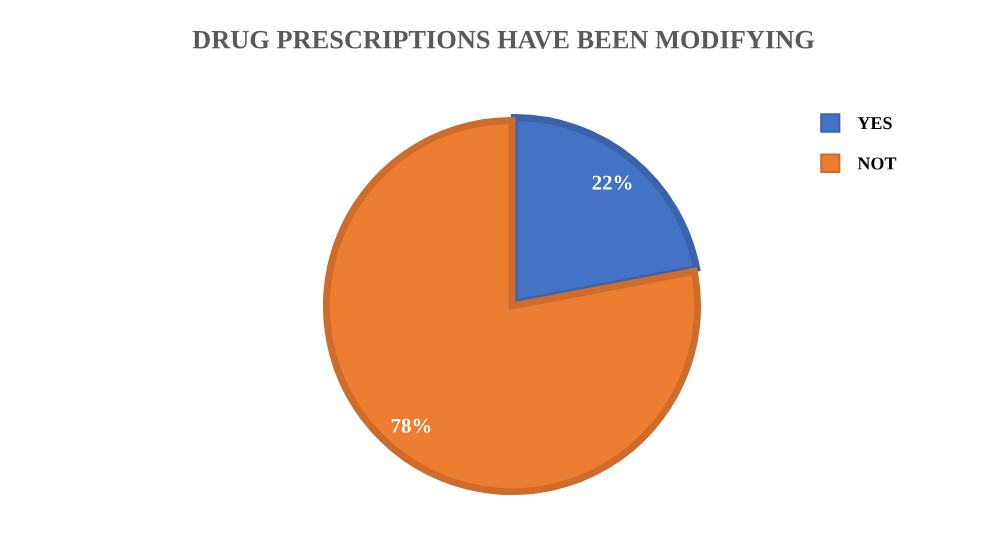 The width and height of the screenshot is (1007, 542). What do you see at coordinates (874, 123) in the screenshot?
I see `legend-label: YES` at bounding box center [874, 123].